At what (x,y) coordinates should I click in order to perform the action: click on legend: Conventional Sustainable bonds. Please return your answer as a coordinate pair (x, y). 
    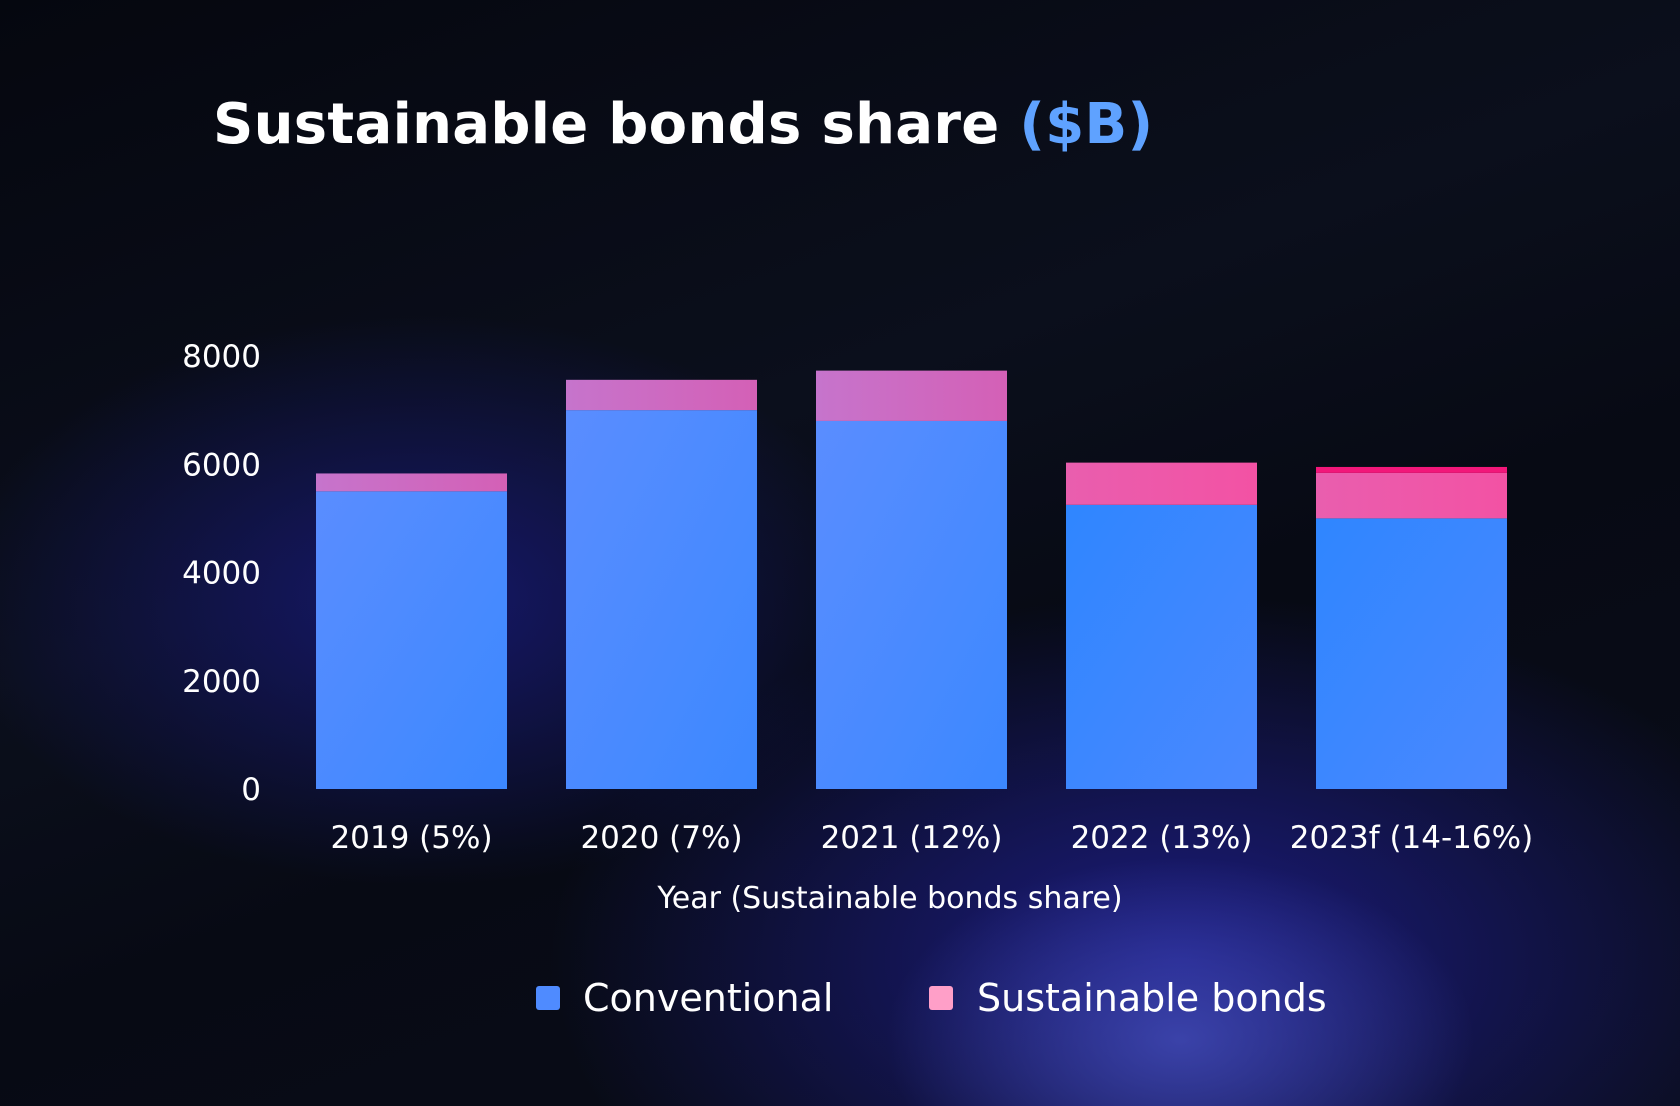
    Looking at the image, I should click on (931, 998).